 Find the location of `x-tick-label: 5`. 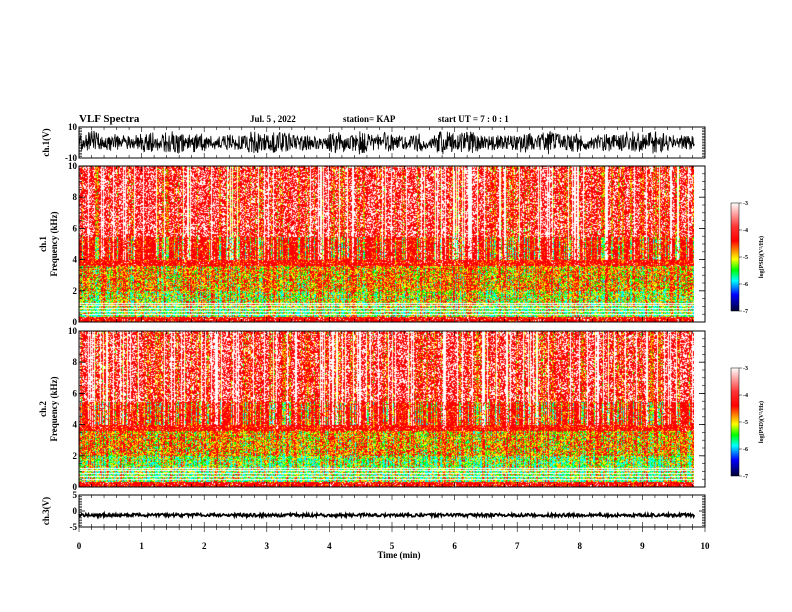

x-tick-label: 5 is located at coordinates (392, 546).